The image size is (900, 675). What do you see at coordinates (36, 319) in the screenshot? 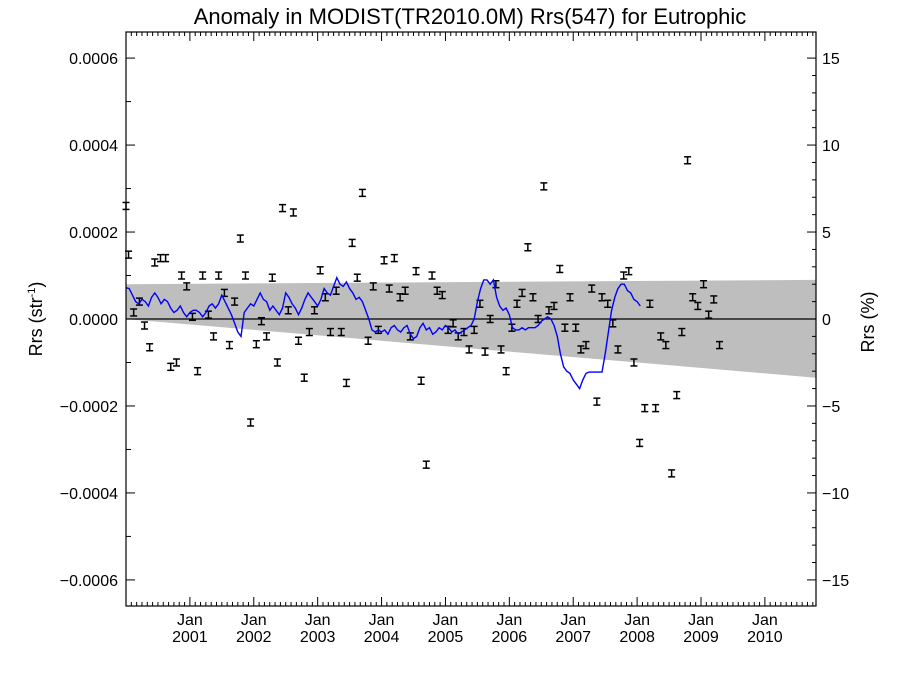
I see `y-axis-label: Rrs (str-1)` at bounding box center [36, 319].